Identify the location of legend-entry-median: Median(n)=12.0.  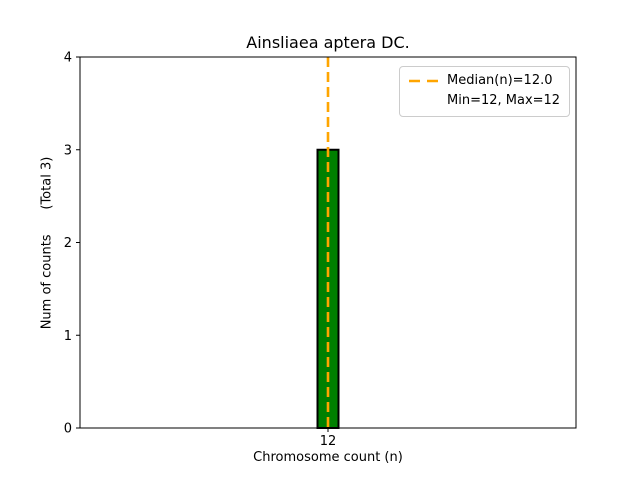
(484, 81).